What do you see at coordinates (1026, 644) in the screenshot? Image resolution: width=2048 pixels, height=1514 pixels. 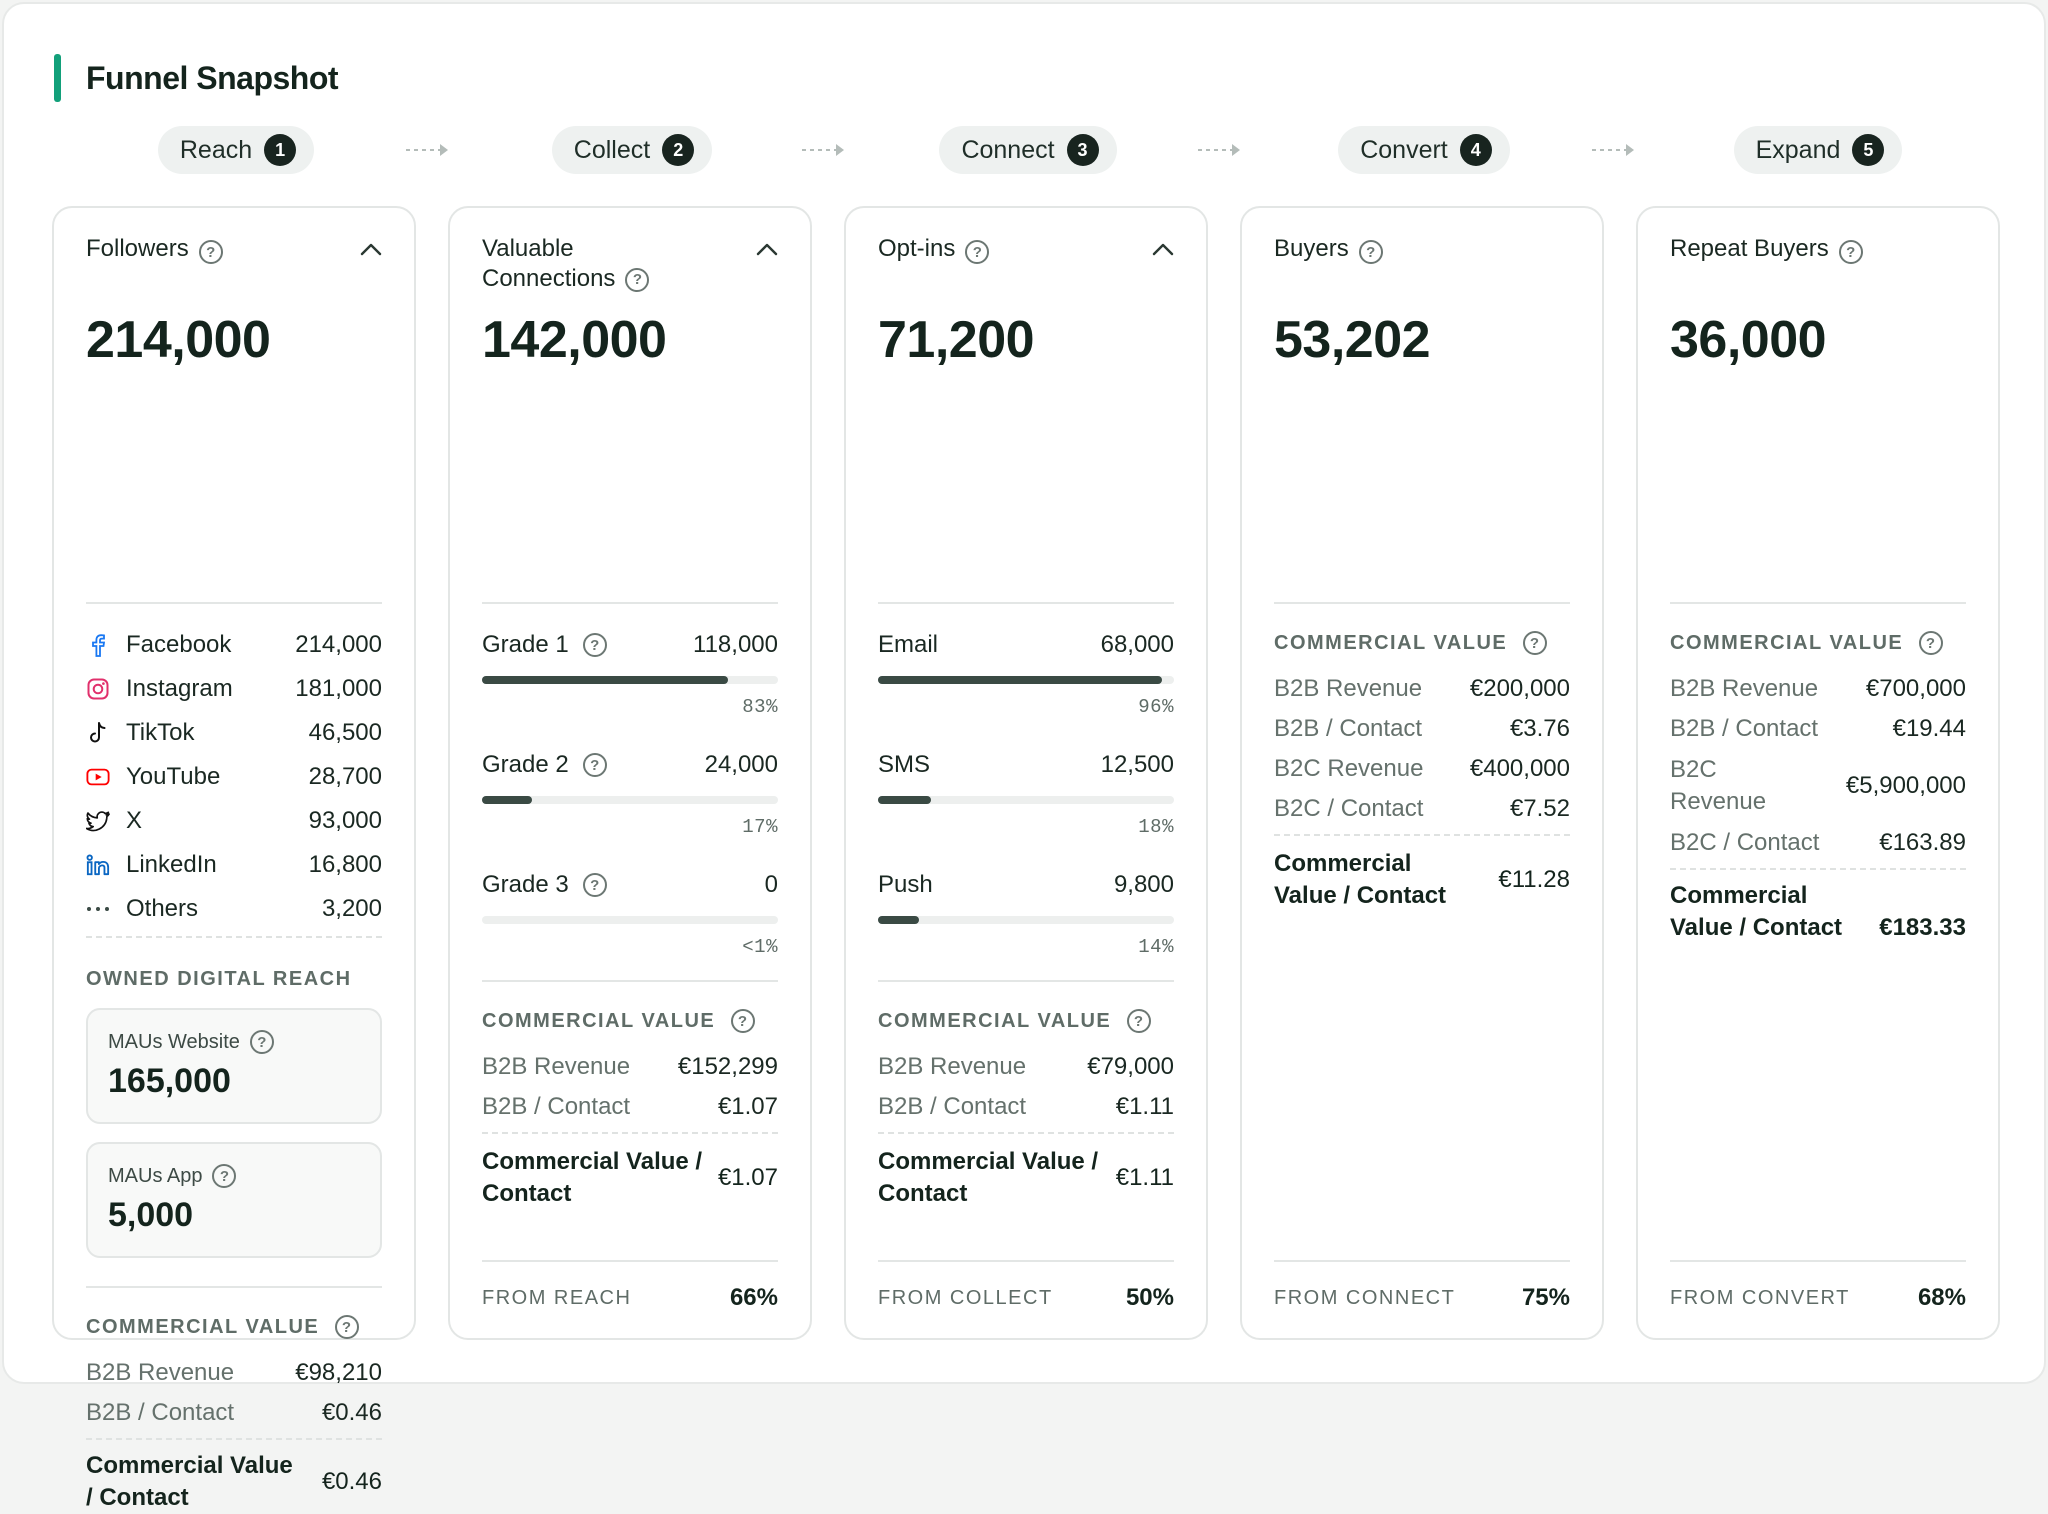 I see `optin-row-email: Email 68,000` at bounding box center [1026, 644].